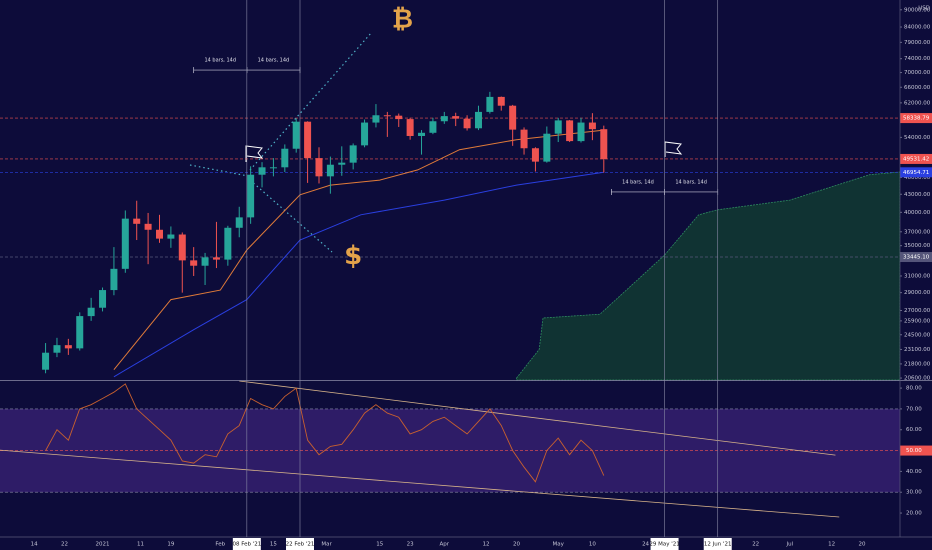 Image resolution: width=932 pixels, height=550 pixels. Describe the element at coordinates (917, 276) in the screenshot. I see `y-tick-label: 31000.00` at that location.